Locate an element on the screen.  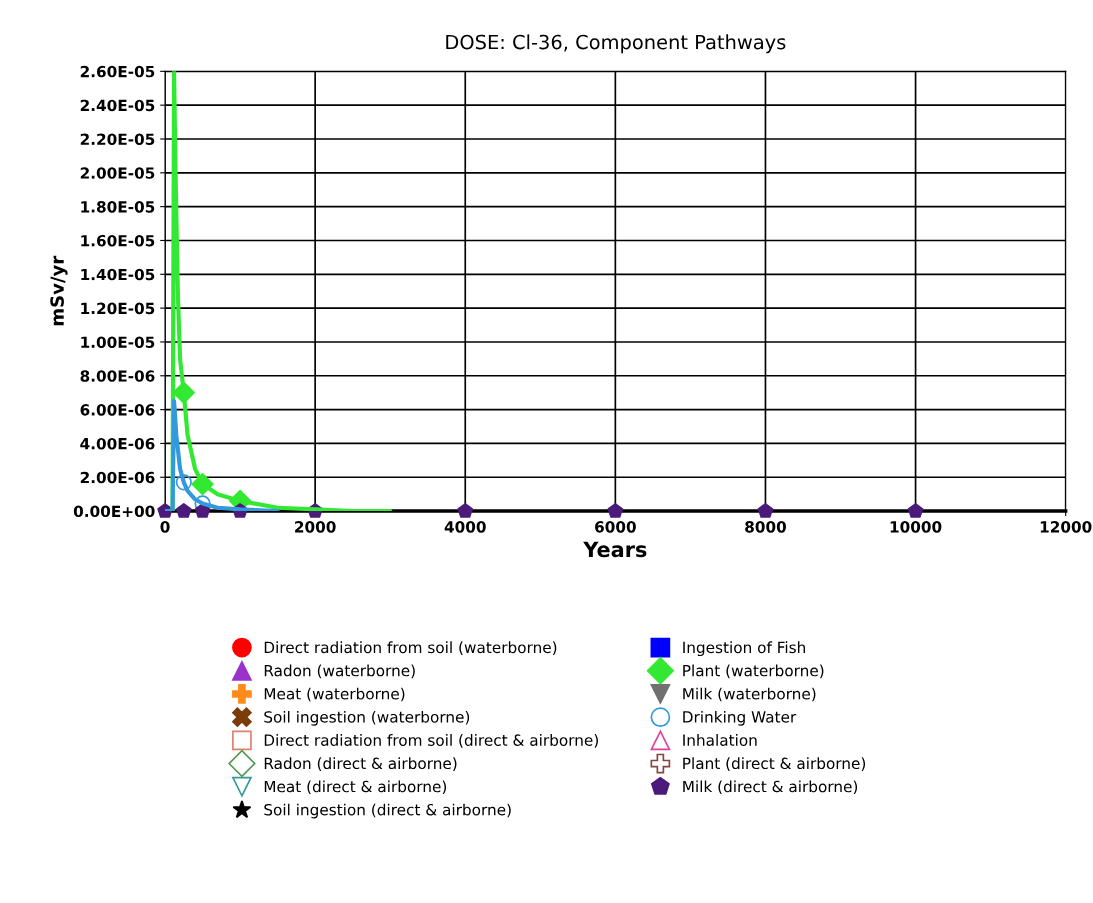
legend-label: Meat (waterborne) is located at coordinates (334, 694).